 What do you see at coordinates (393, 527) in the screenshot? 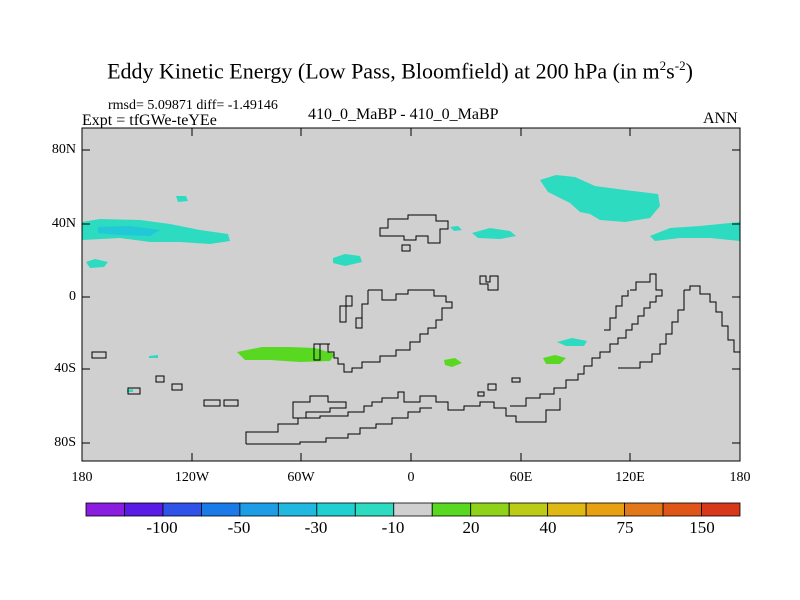
I see `colorbar-label: -10` at bounding box center [393, 527].